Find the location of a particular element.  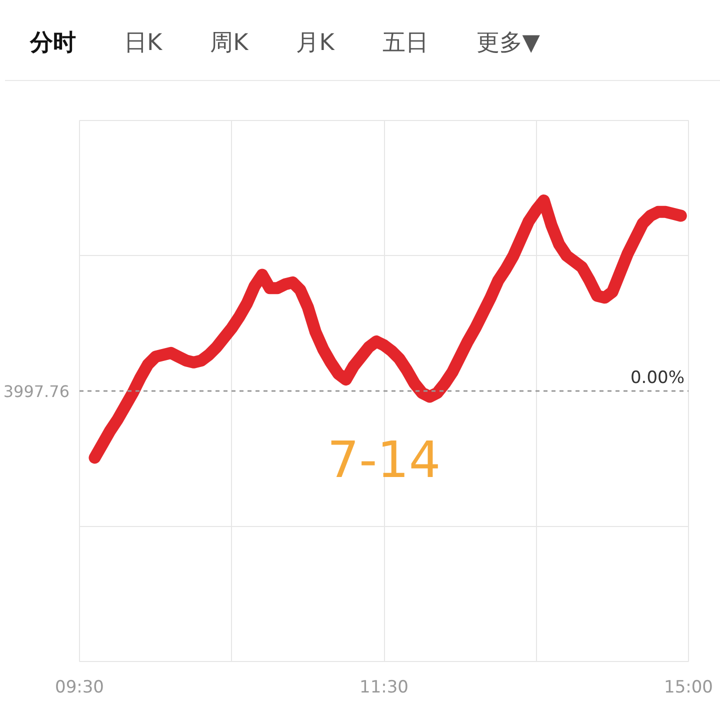

text: 周K is located at coordinates (229, 43).